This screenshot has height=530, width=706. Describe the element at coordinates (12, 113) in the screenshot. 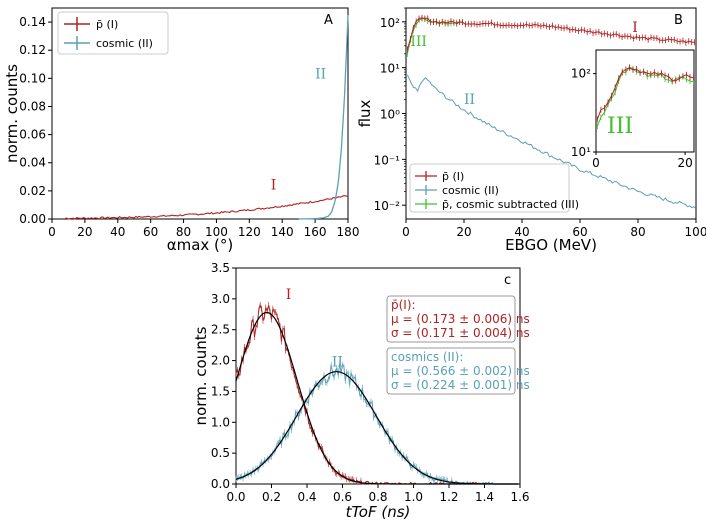

I see `panel-a-ylabel: norm. counts` at that location.